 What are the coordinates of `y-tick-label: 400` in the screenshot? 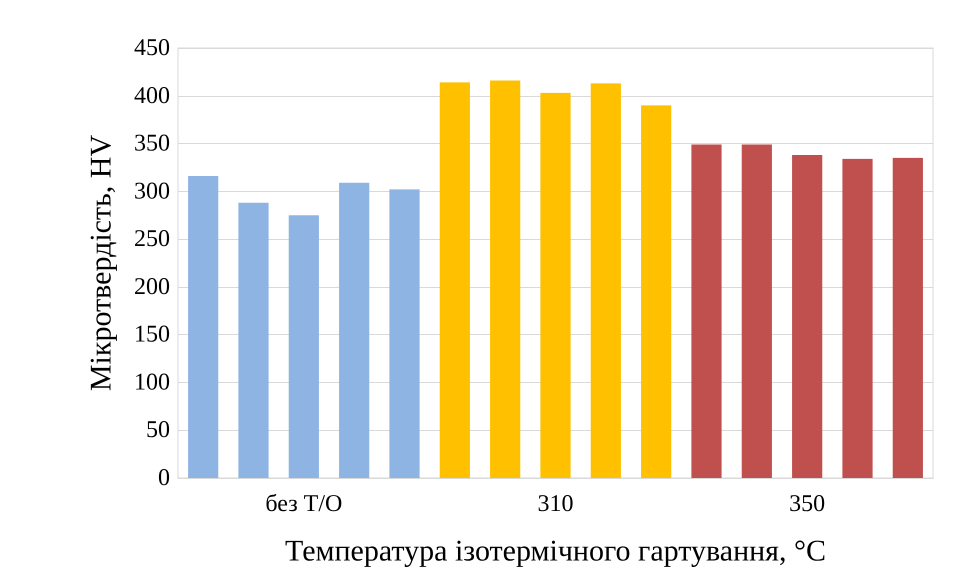 It's located at (152, 95).